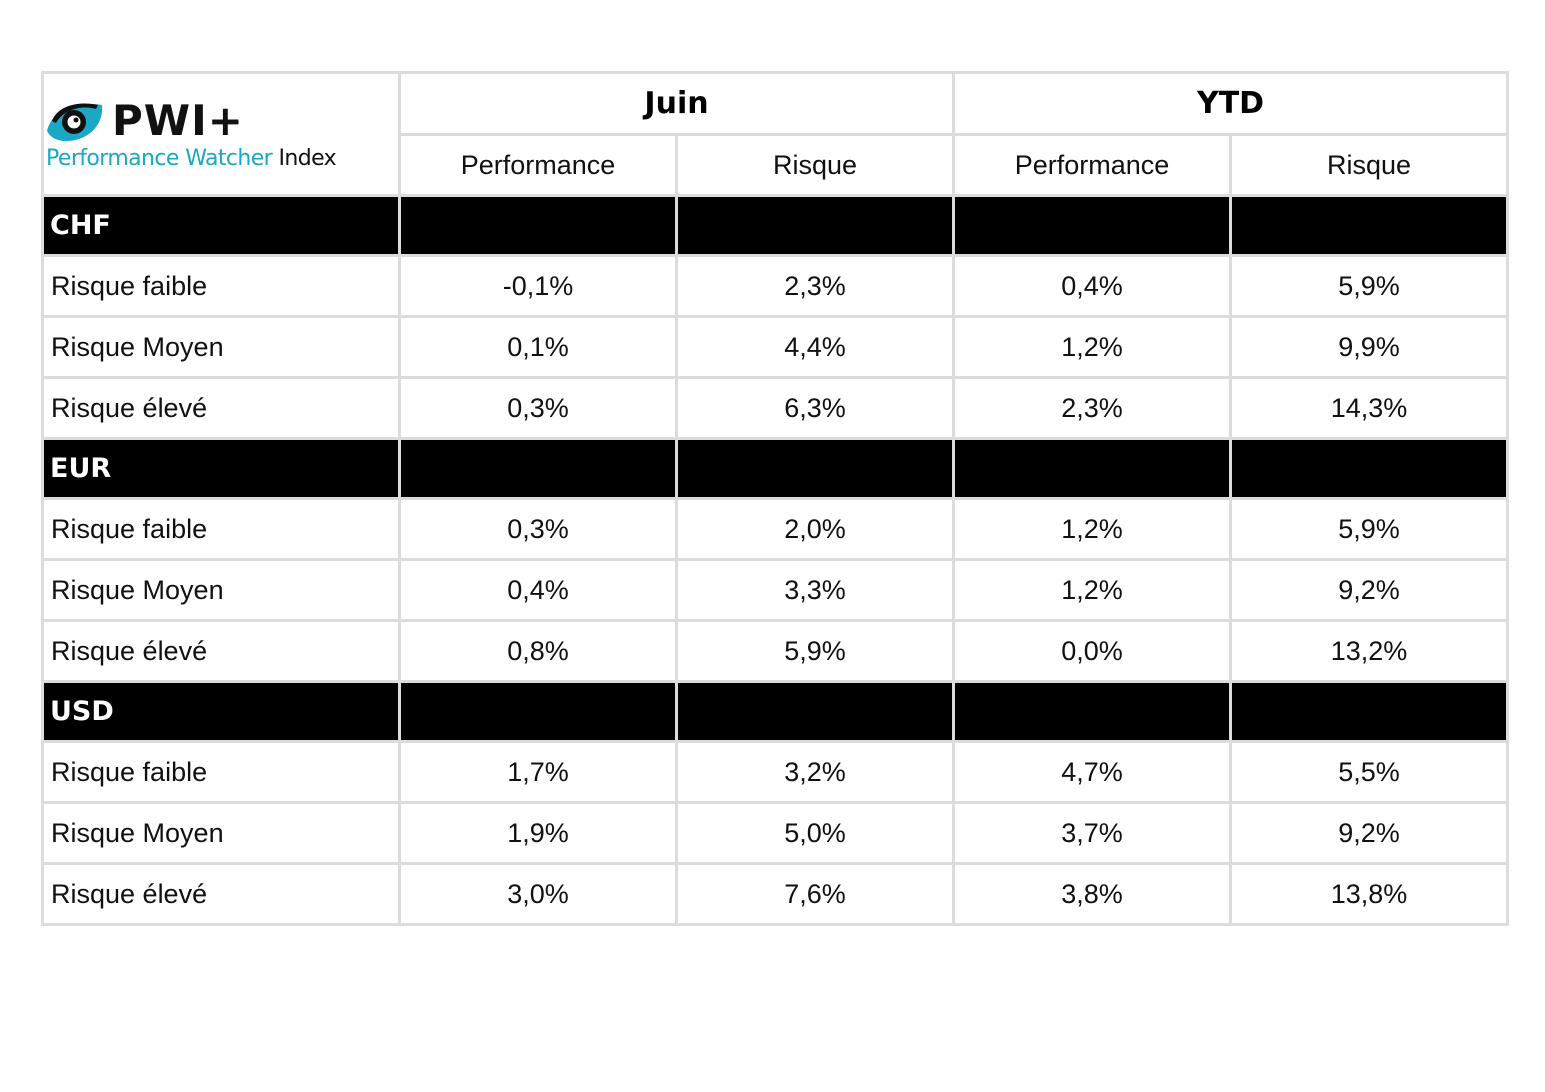 This screenshot has height=1092, width=1545. I want to click on logo-subtitle: Performance Watcher Index, so click(221, 159).